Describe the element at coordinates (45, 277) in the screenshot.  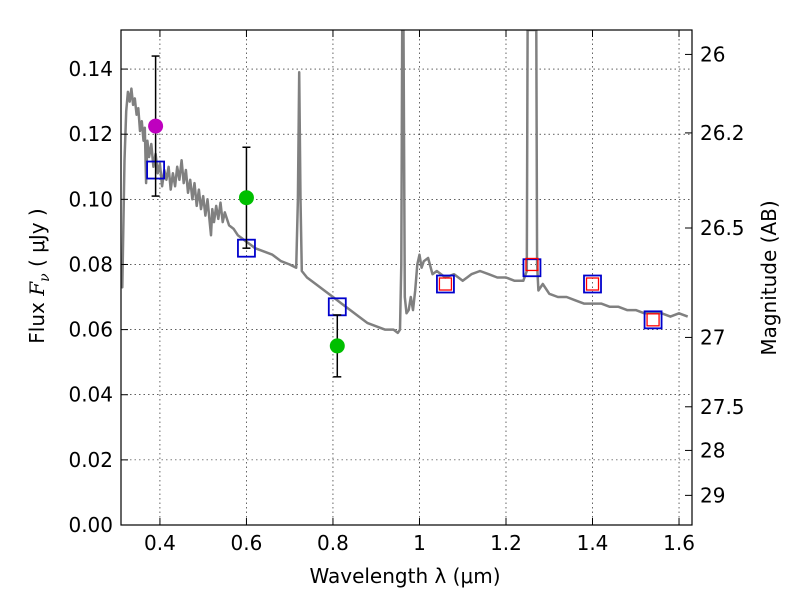
I see `y-axis-label-subscript: ν` at that location.